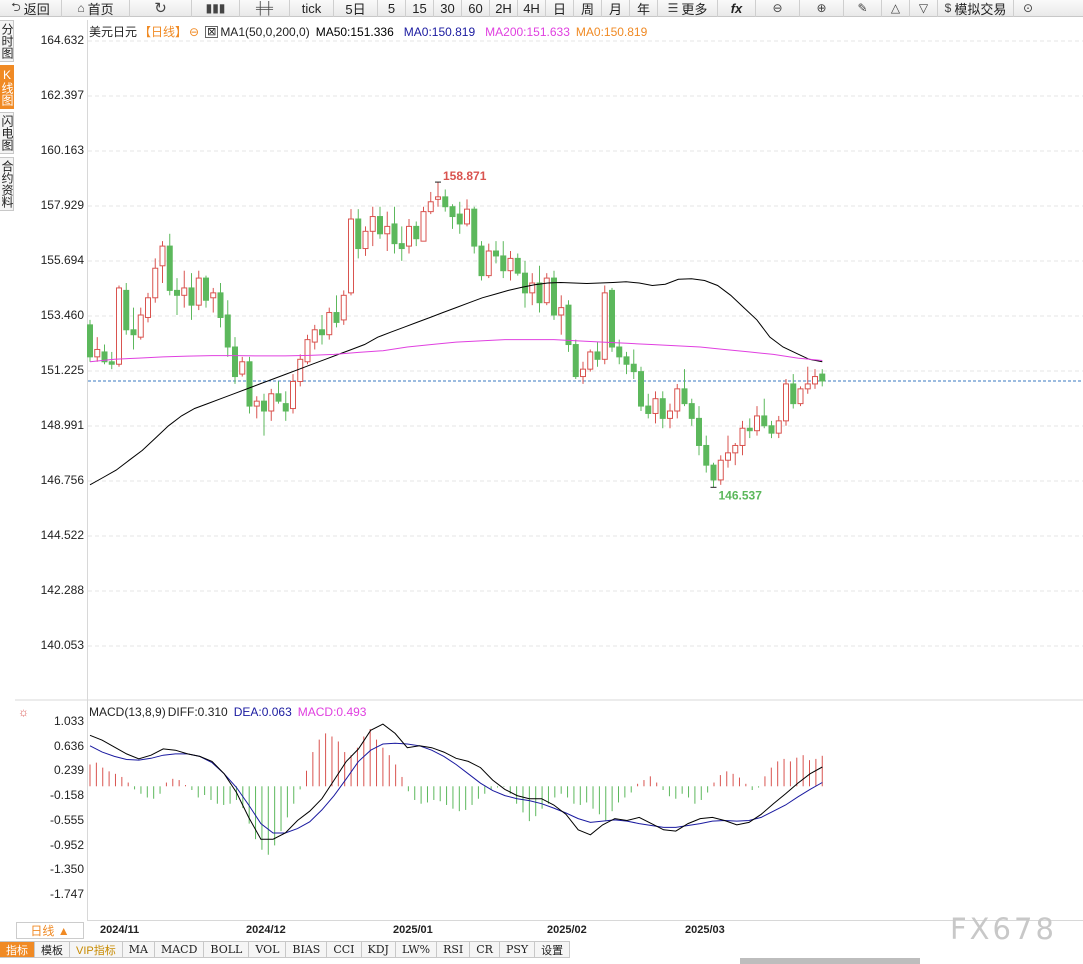 This screenshot has height=964, width=1083. I want to click on candle-type-button: ╪╪, so click(265, 8).